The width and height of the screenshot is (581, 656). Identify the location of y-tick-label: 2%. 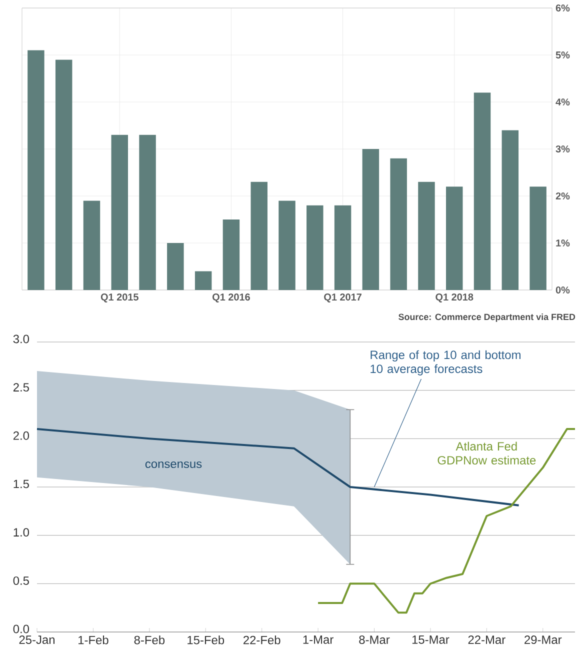
(563, 196).